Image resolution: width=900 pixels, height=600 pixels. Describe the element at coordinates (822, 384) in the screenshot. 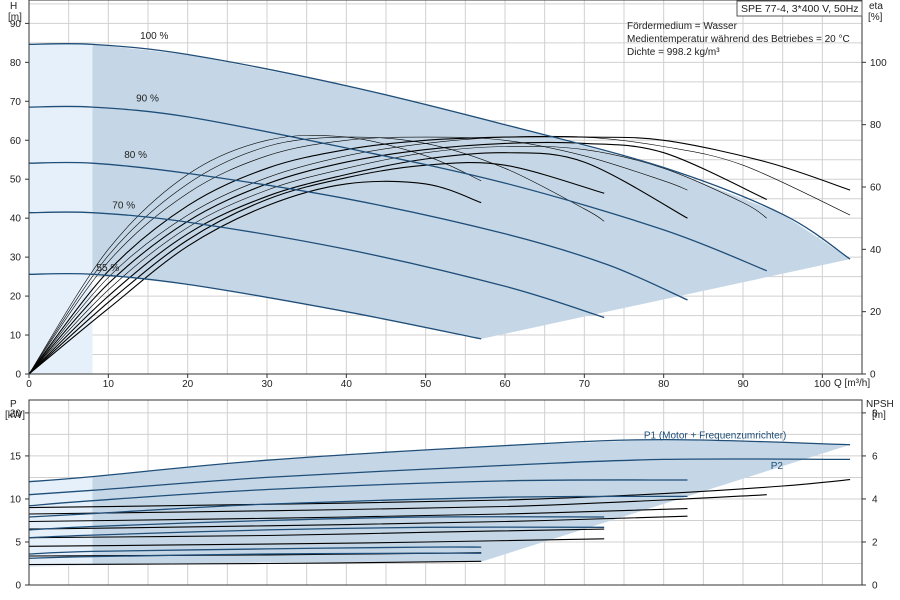

I see `x-tick-label: 100` at that location.